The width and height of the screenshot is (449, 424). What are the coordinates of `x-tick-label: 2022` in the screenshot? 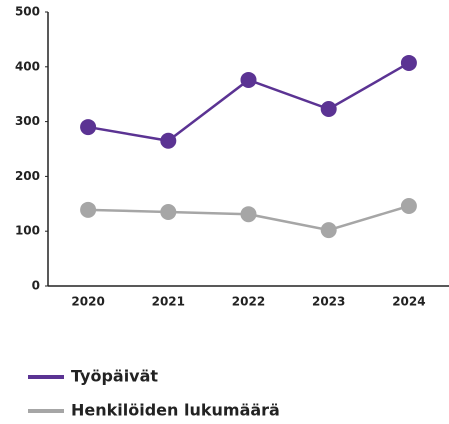 It's located at (248, 302).